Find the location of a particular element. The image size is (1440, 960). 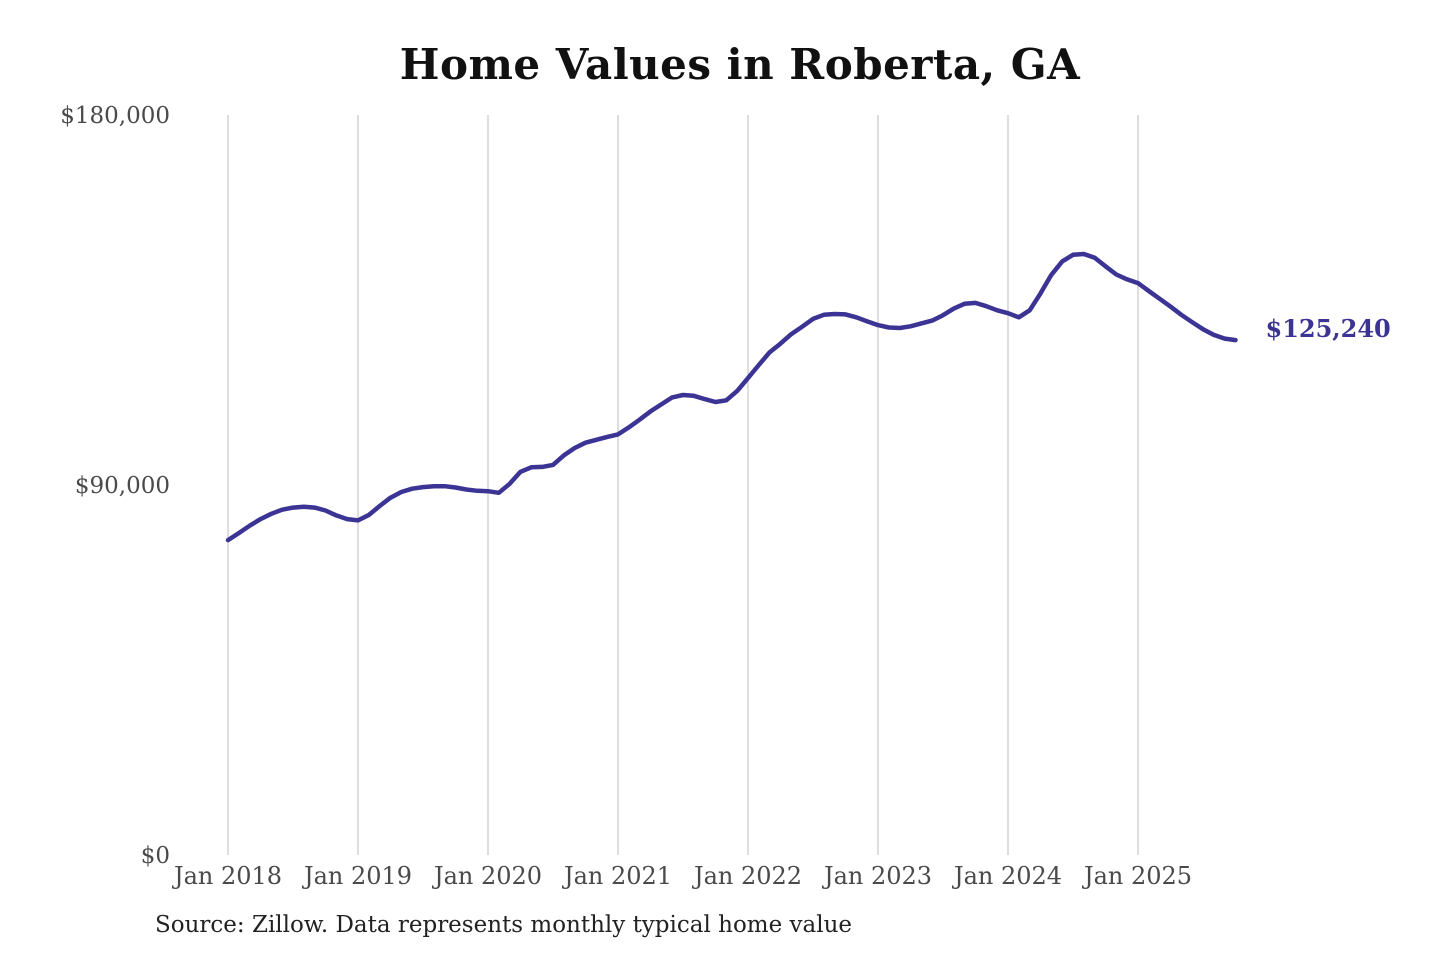

current-value-label: $125,240 is located at coordinates (1328, 328).